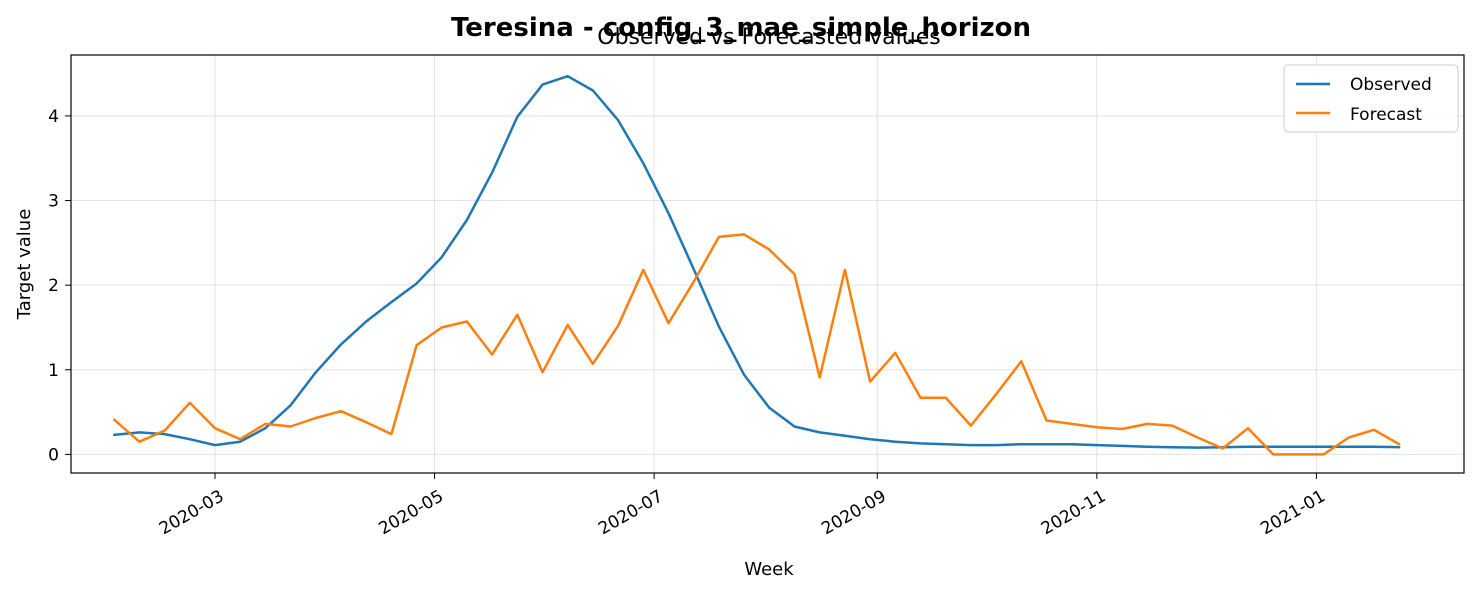 This screenshot has width=1483, height=593. I want to click on legend-label-observed: Observed, so click(1391, 85).